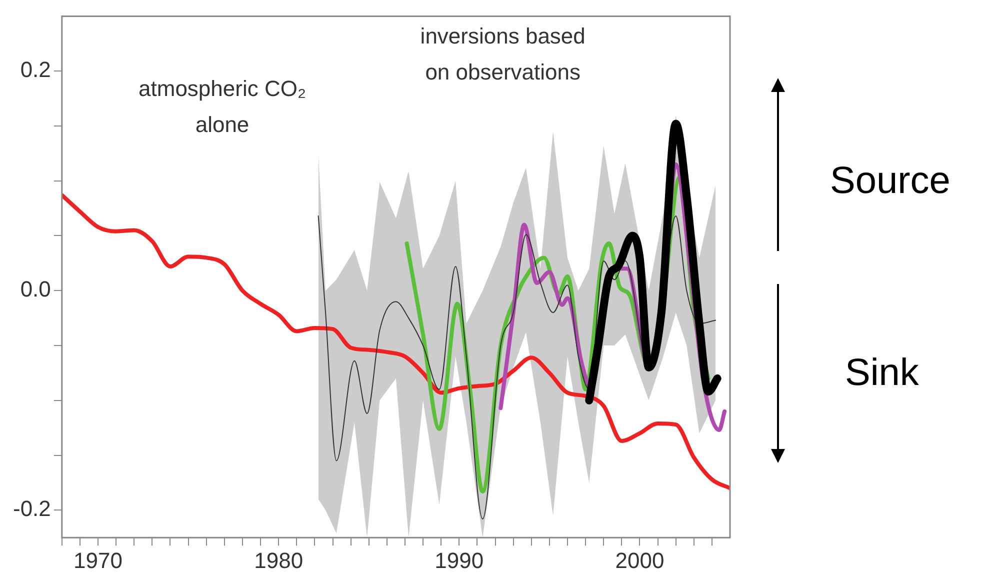 This screenshot has height=588, width=991. Describe the element at coordinates (222, 106) in the screenshot. I see `annotation: atmospheric CO₂ alone` at that location.